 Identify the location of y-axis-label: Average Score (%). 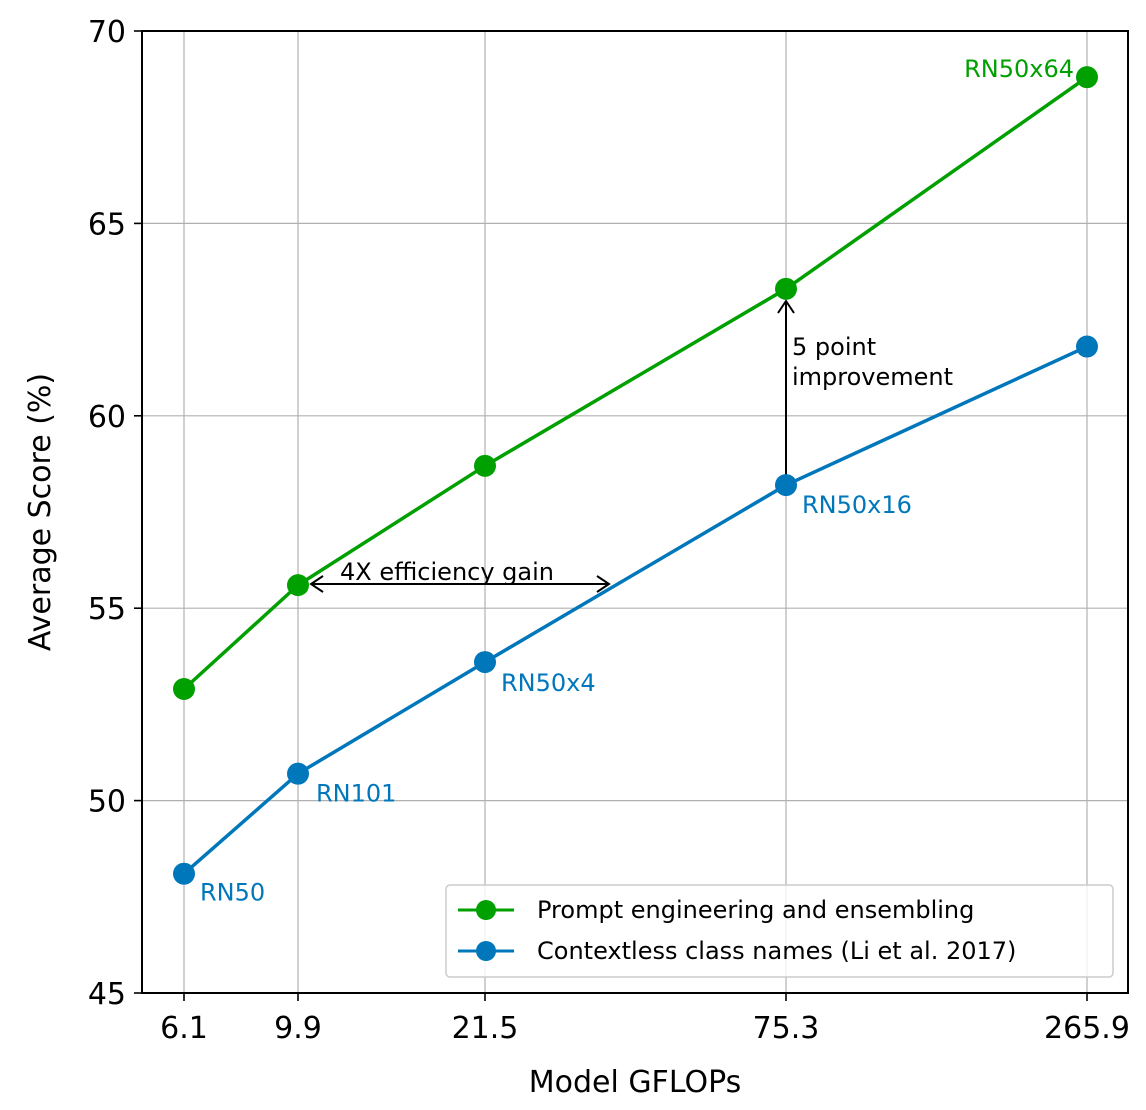
(40, 512).